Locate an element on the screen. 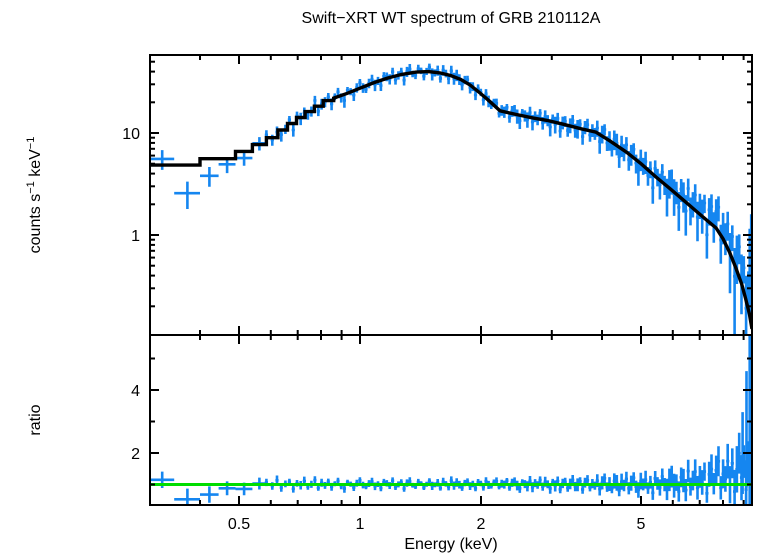 The image size is (758, 556). y-tick-label-spectrum: 10 is located at coordinates (131, 134).